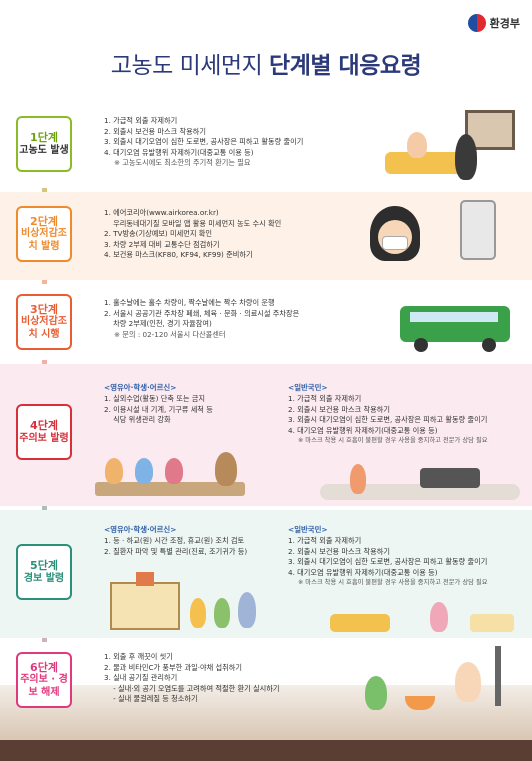 Image resolution: width=532 pixels, height=761 pixels. I want to click on phone-icon, so click(478, 230).